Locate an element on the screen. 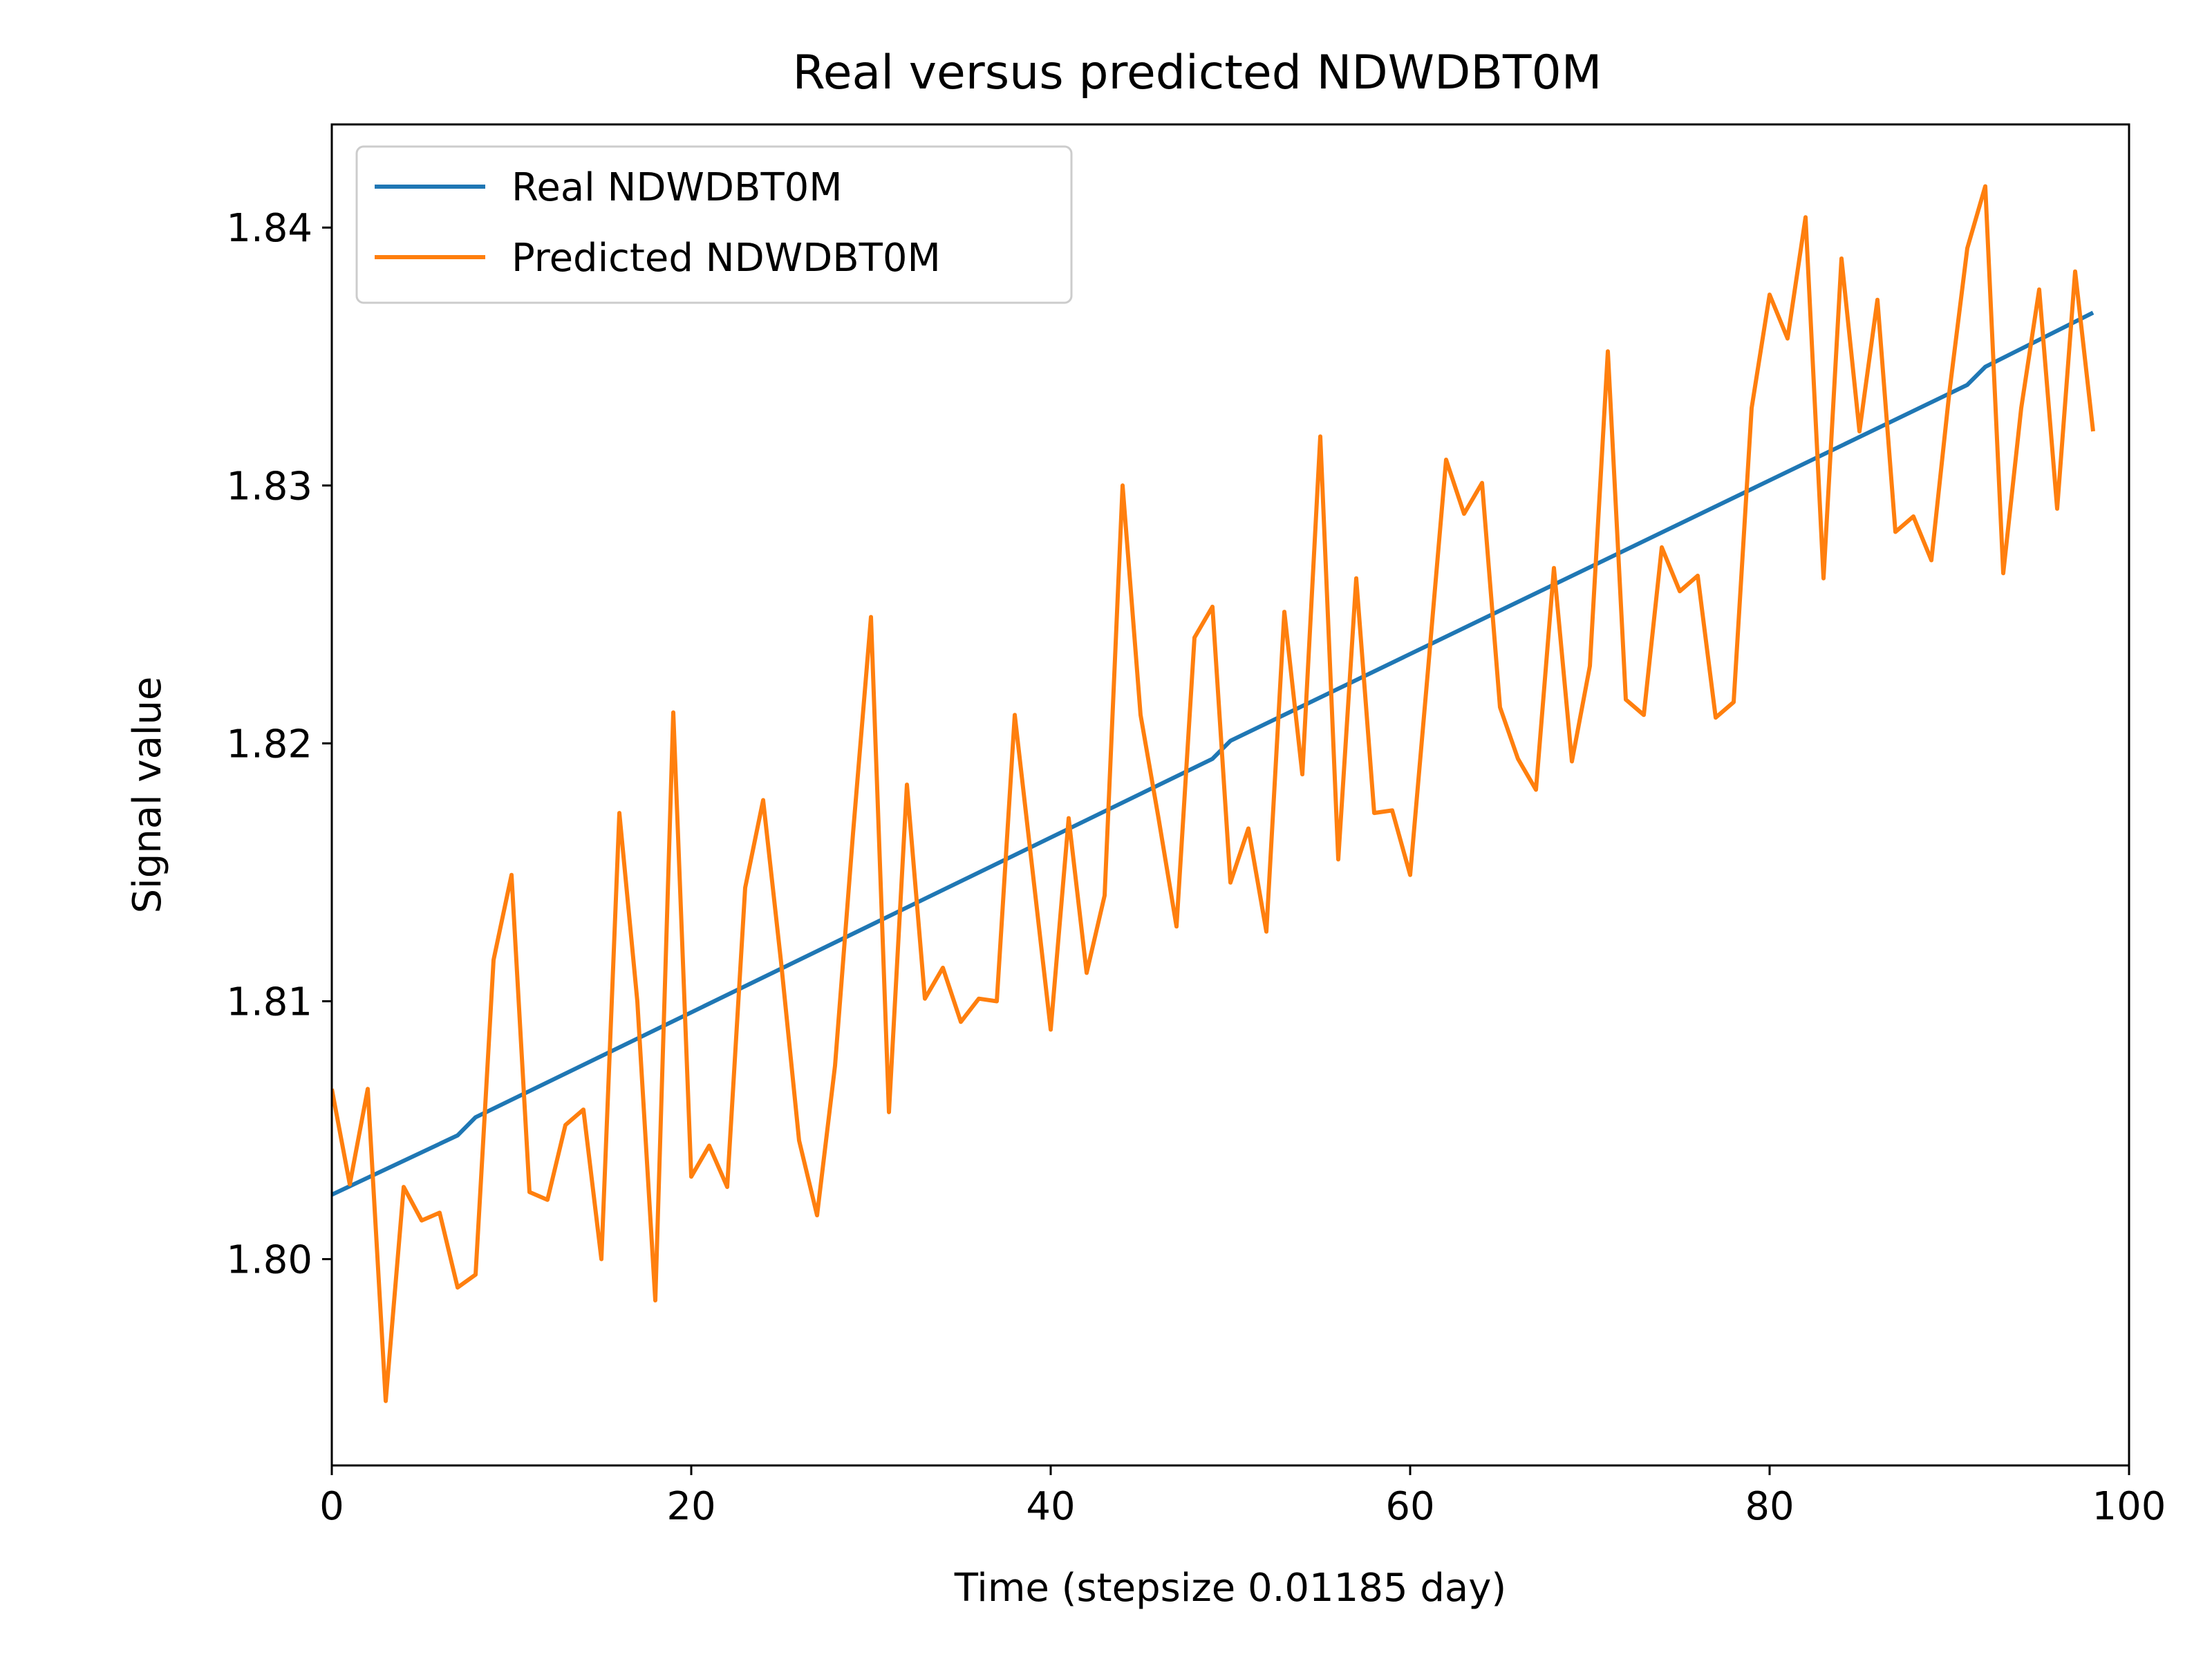  y-axis-label: Signal value is located at coordinates (147, 796).